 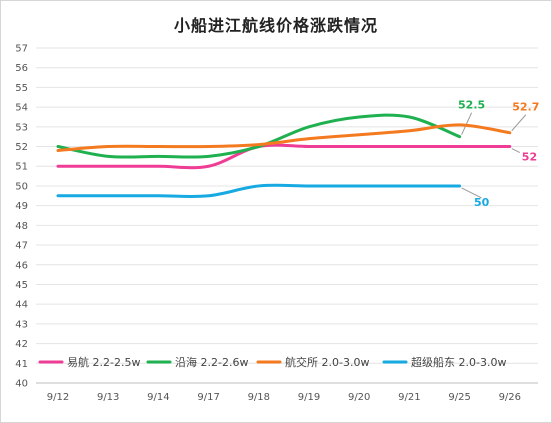 What do you see at coordinates (259, 397) in the screenshot?
I see `x-tick-label: 9/18` at bounding box center [259, 397].